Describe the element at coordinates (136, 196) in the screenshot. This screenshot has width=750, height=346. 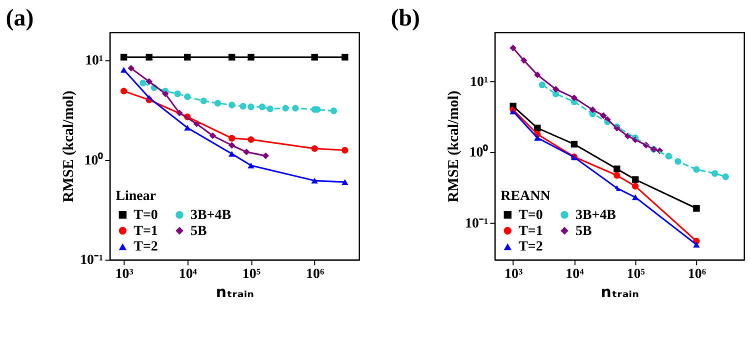
I see `legend-title: Linear` at that location.